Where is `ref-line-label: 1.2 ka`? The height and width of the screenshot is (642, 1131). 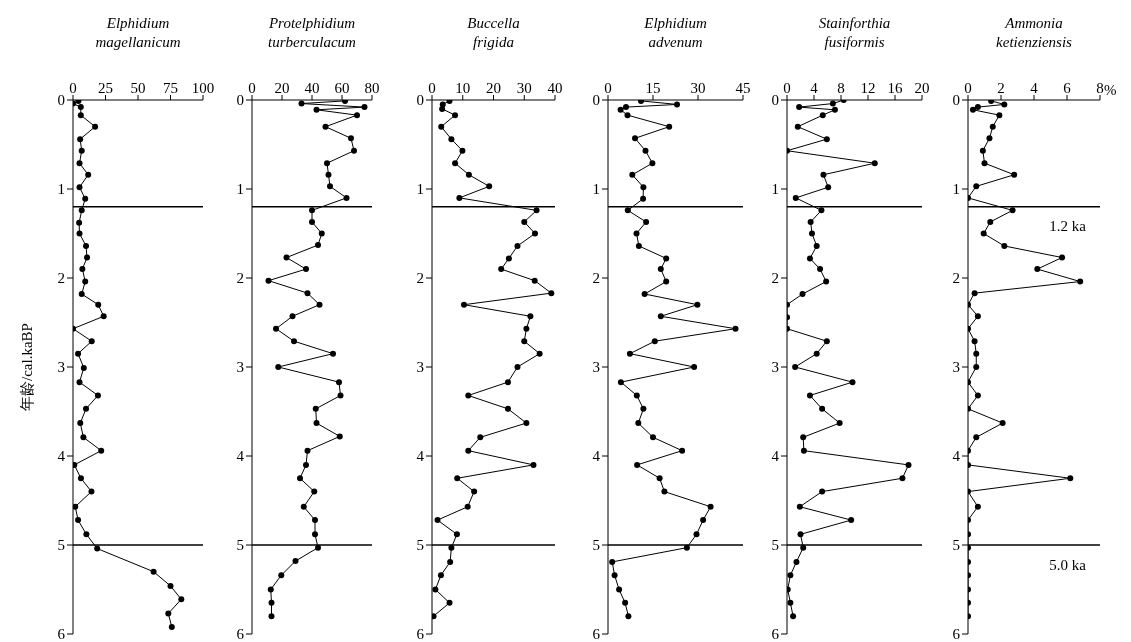
ref-line-label: 1.2 ka is located at coordinates (1068, 226).